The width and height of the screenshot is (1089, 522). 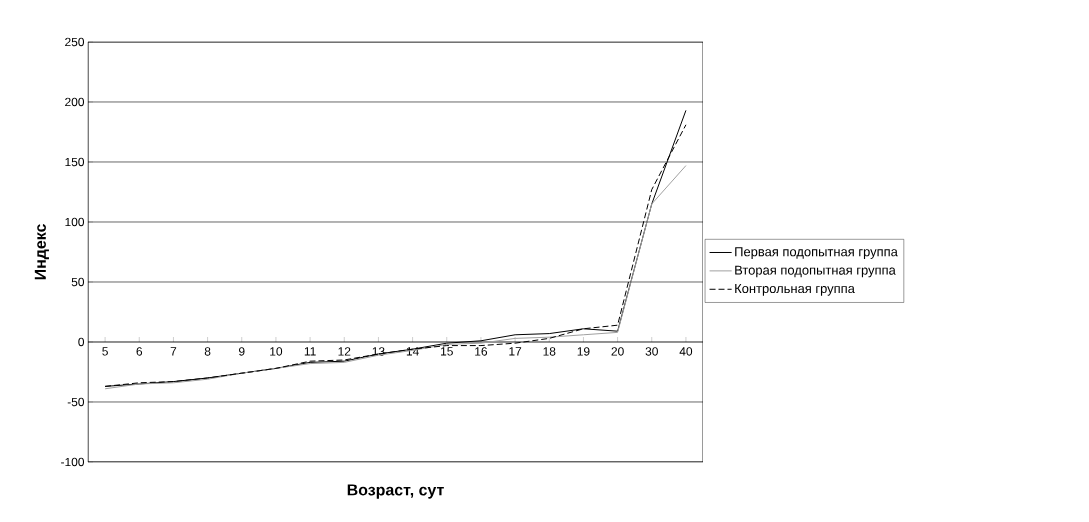 I want to click on x-tick-label: 17, so click(x=515, y=351).